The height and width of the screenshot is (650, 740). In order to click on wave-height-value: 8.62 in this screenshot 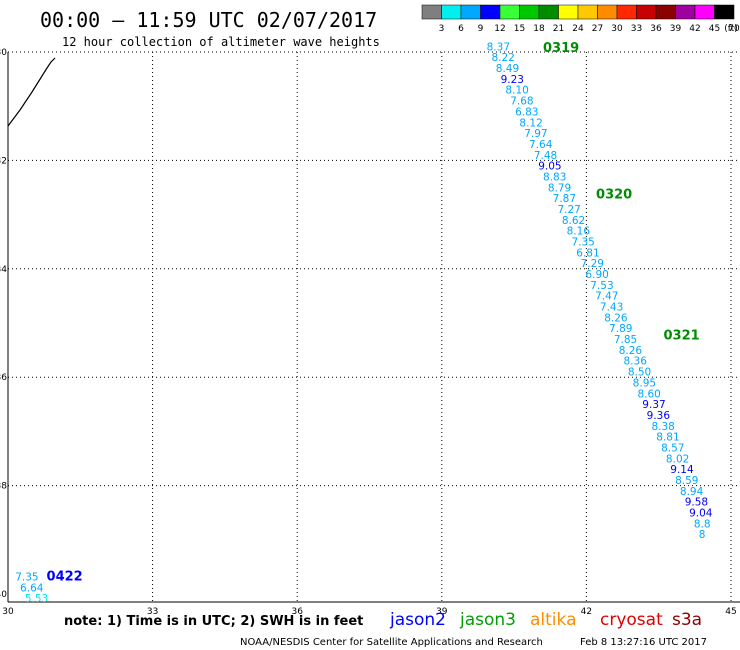, I will do `click(573, 221)`.